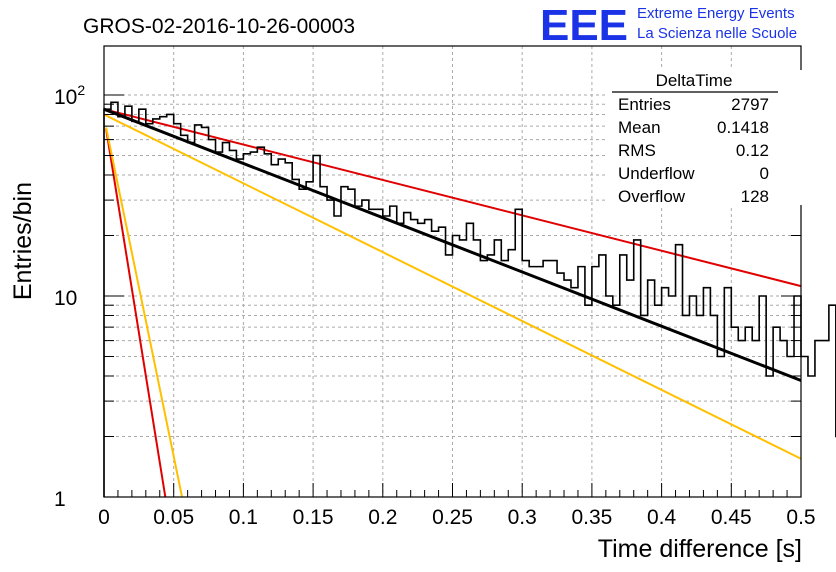  I want to click on y-tick-label-1: 1, so click(60, 499).